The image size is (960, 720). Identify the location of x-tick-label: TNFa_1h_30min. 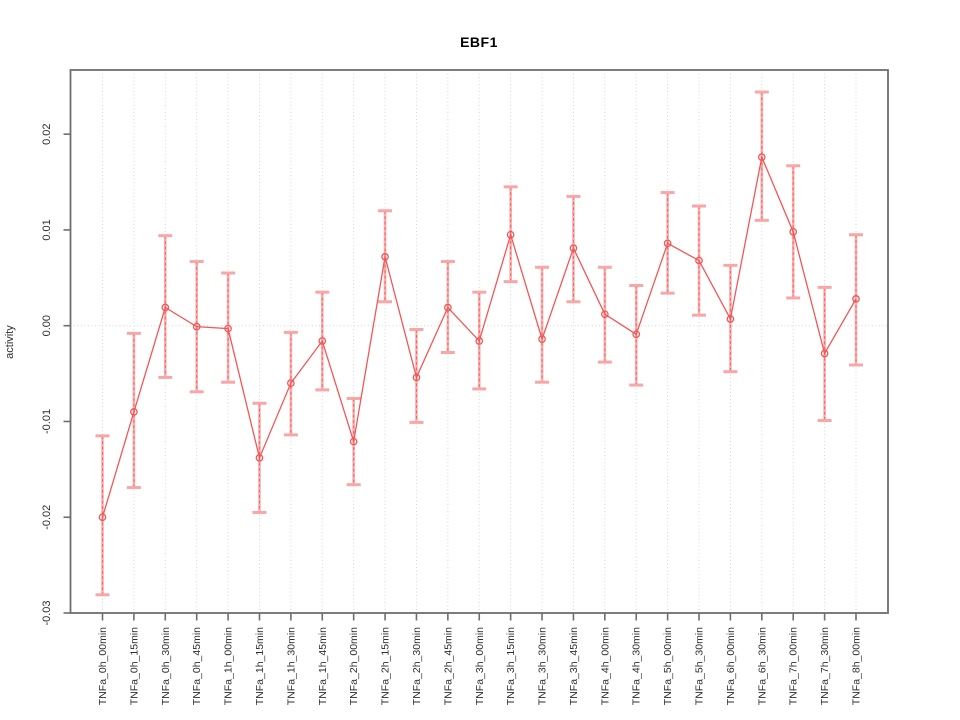
(291, 666).